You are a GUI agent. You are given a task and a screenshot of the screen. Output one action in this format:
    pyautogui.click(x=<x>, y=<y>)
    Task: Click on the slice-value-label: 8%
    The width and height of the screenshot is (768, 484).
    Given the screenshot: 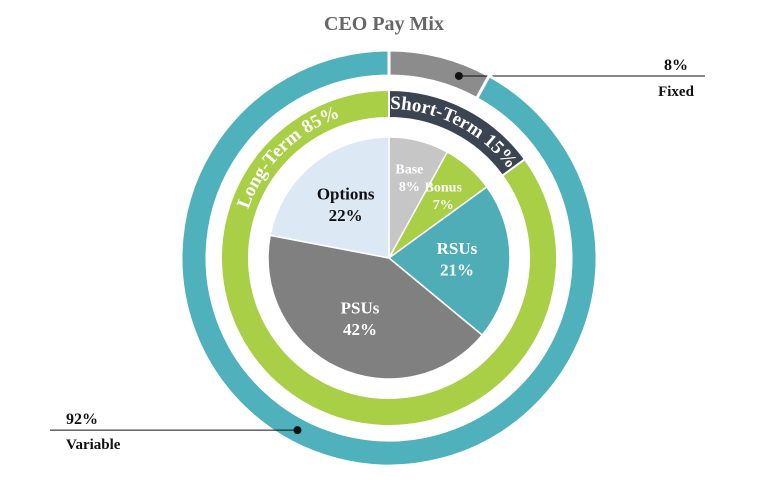 What is the action you would take?
    pyautogui.click(x=409, y=187)
    